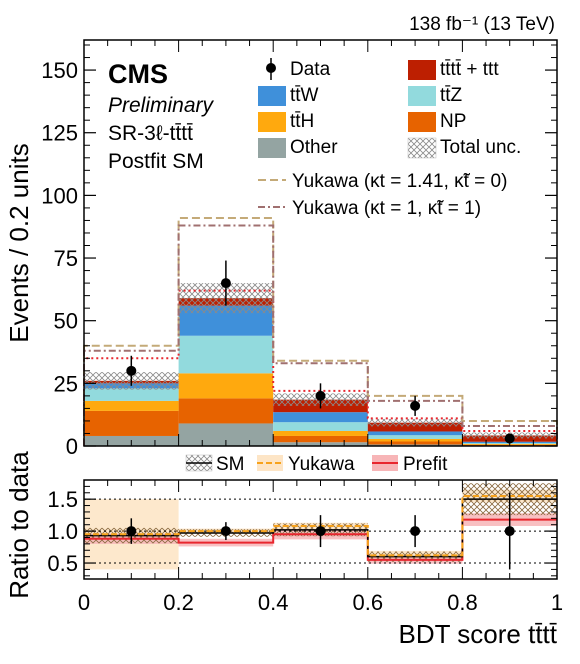 The image size is (580, 664). I want to click on xtick-label-4: 0.8, so click(462, 602).